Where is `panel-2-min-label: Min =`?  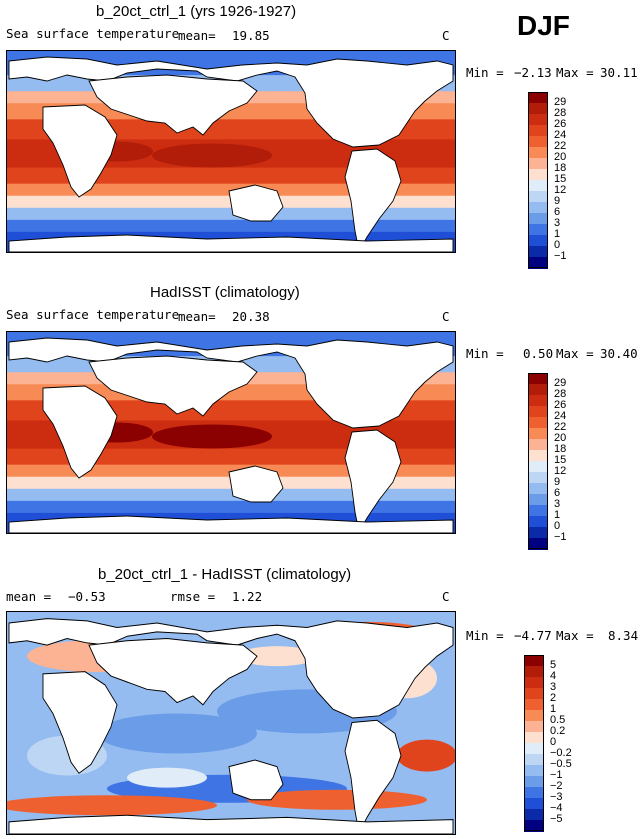 panel-2-min-label: Min = is located at coordinates (485, 353).